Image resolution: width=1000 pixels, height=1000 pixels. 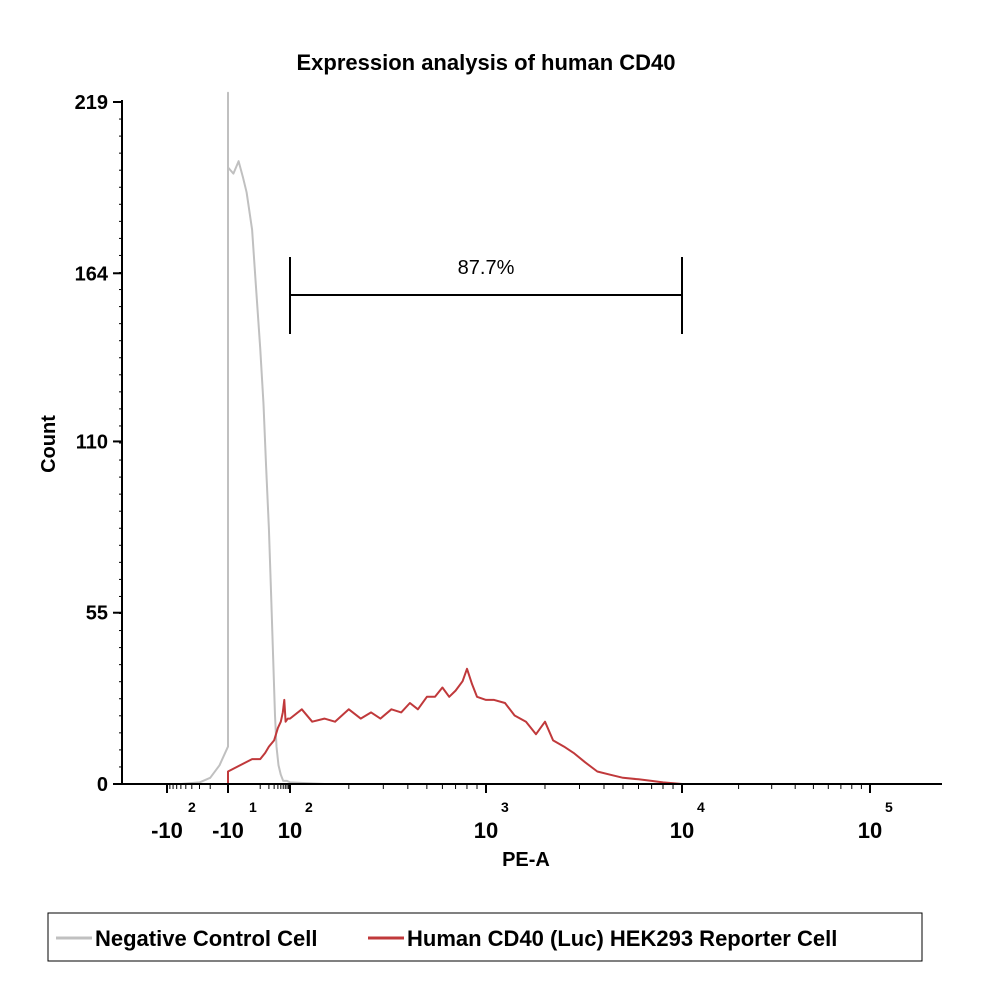 What do you see at coordinates (622, 938) in the screenshot?
I see `legend-label-cd40-reporter: Human CD40 (Luc) HEK293 Reporter Cell` at bounding box center [622, 938].